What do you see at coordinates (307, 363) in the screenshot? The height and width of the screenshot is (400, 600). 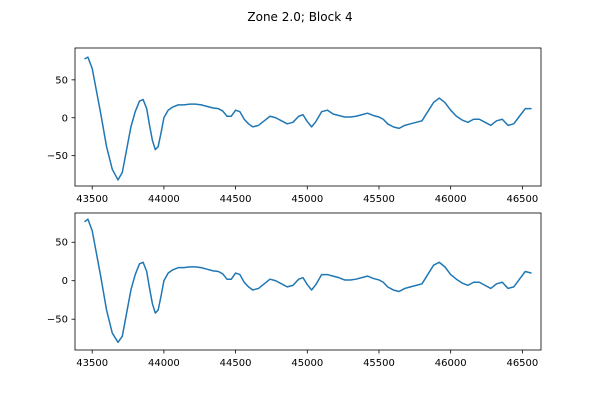 I see `bottom-plot-x-tick-label: 45000` at bounding box center [307, 363].